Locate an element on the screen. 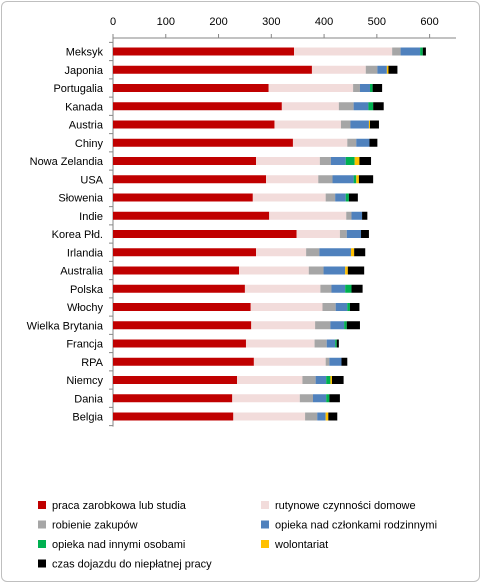  category-label: Niemcy is located at coordinates (84, 381).